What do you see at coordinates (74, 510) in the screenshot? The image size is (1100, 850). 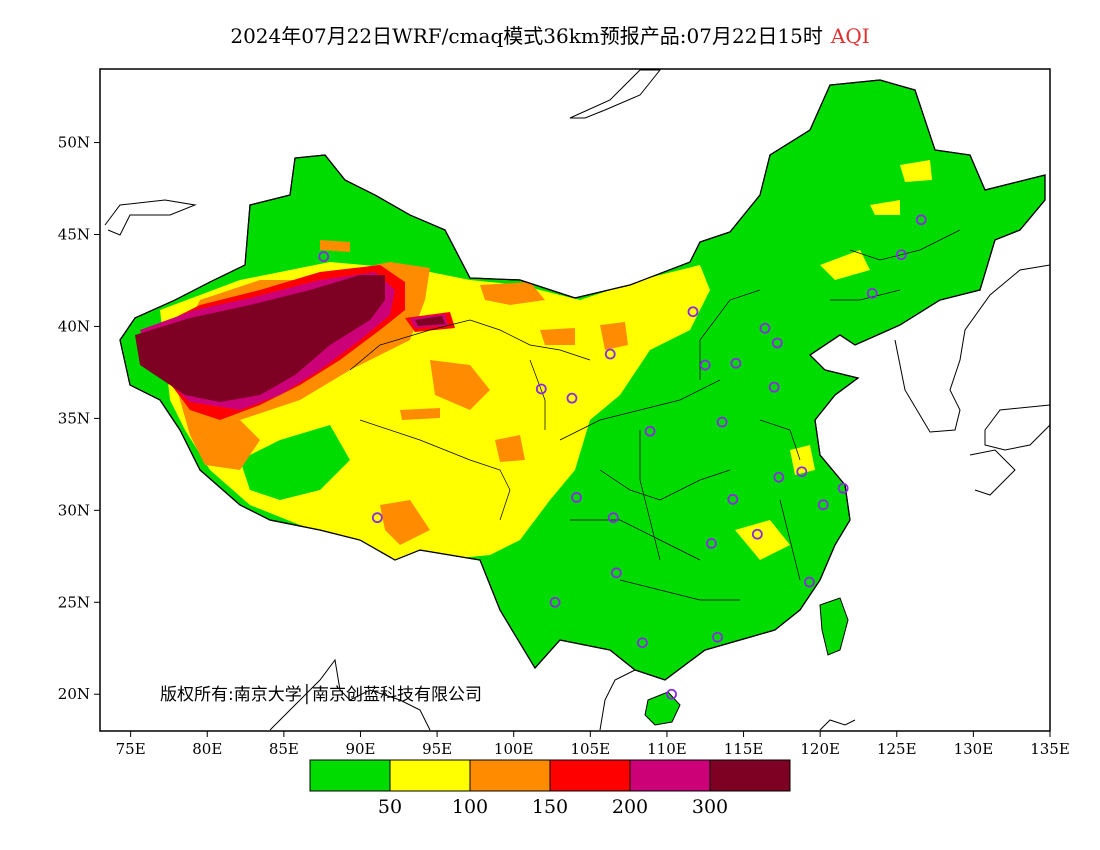 I see `y-tick-label: 30N` at bounding box center [74, 510].